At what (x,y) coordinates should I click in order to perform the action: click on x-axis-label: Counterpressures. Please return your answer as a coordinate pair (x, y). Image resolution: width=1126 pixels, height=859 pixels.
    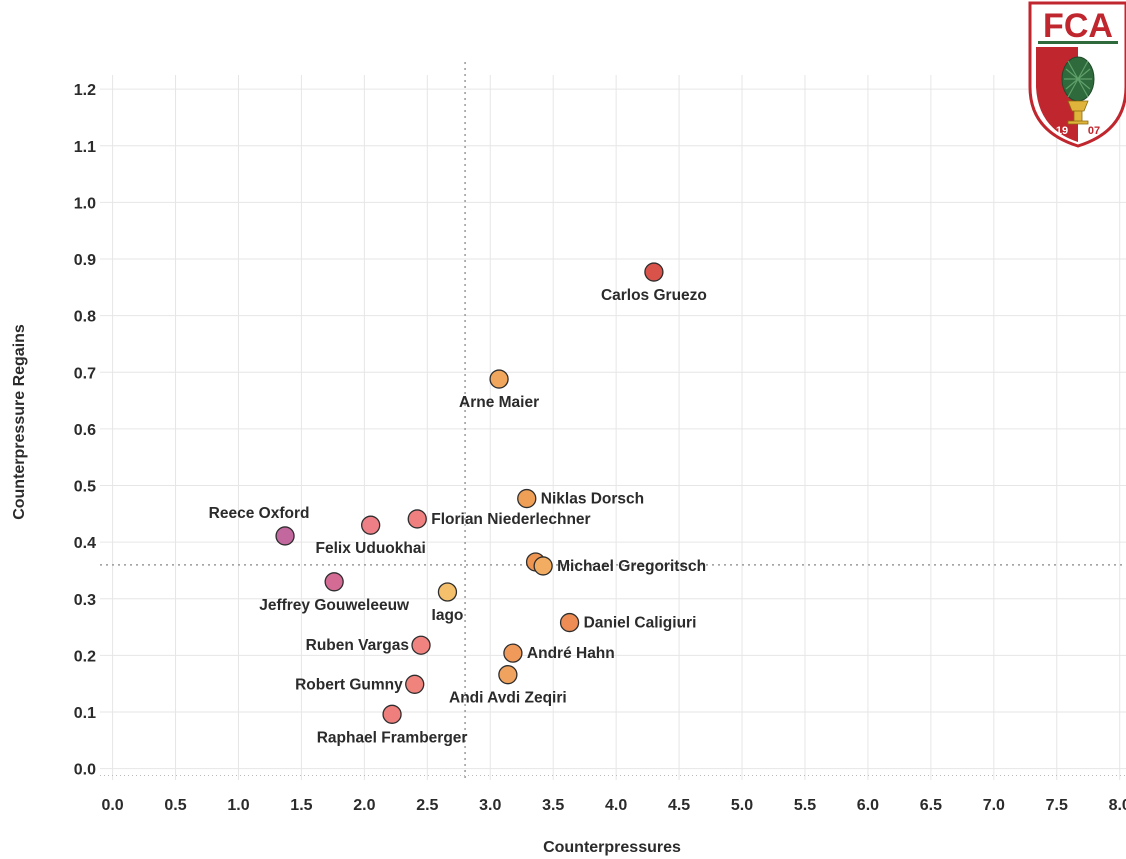
    Looking at the image, I should click on (612, 847).